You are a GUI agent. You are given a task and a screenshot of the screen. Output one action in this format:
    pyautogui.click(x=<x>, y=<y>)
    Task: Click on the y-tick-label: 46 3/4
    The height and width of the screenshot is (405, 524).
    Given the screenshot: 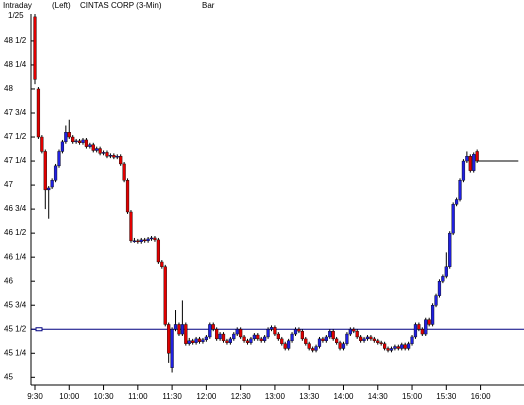 What is the action you would take?
    pyautogui.click(x=15, y=208)
    